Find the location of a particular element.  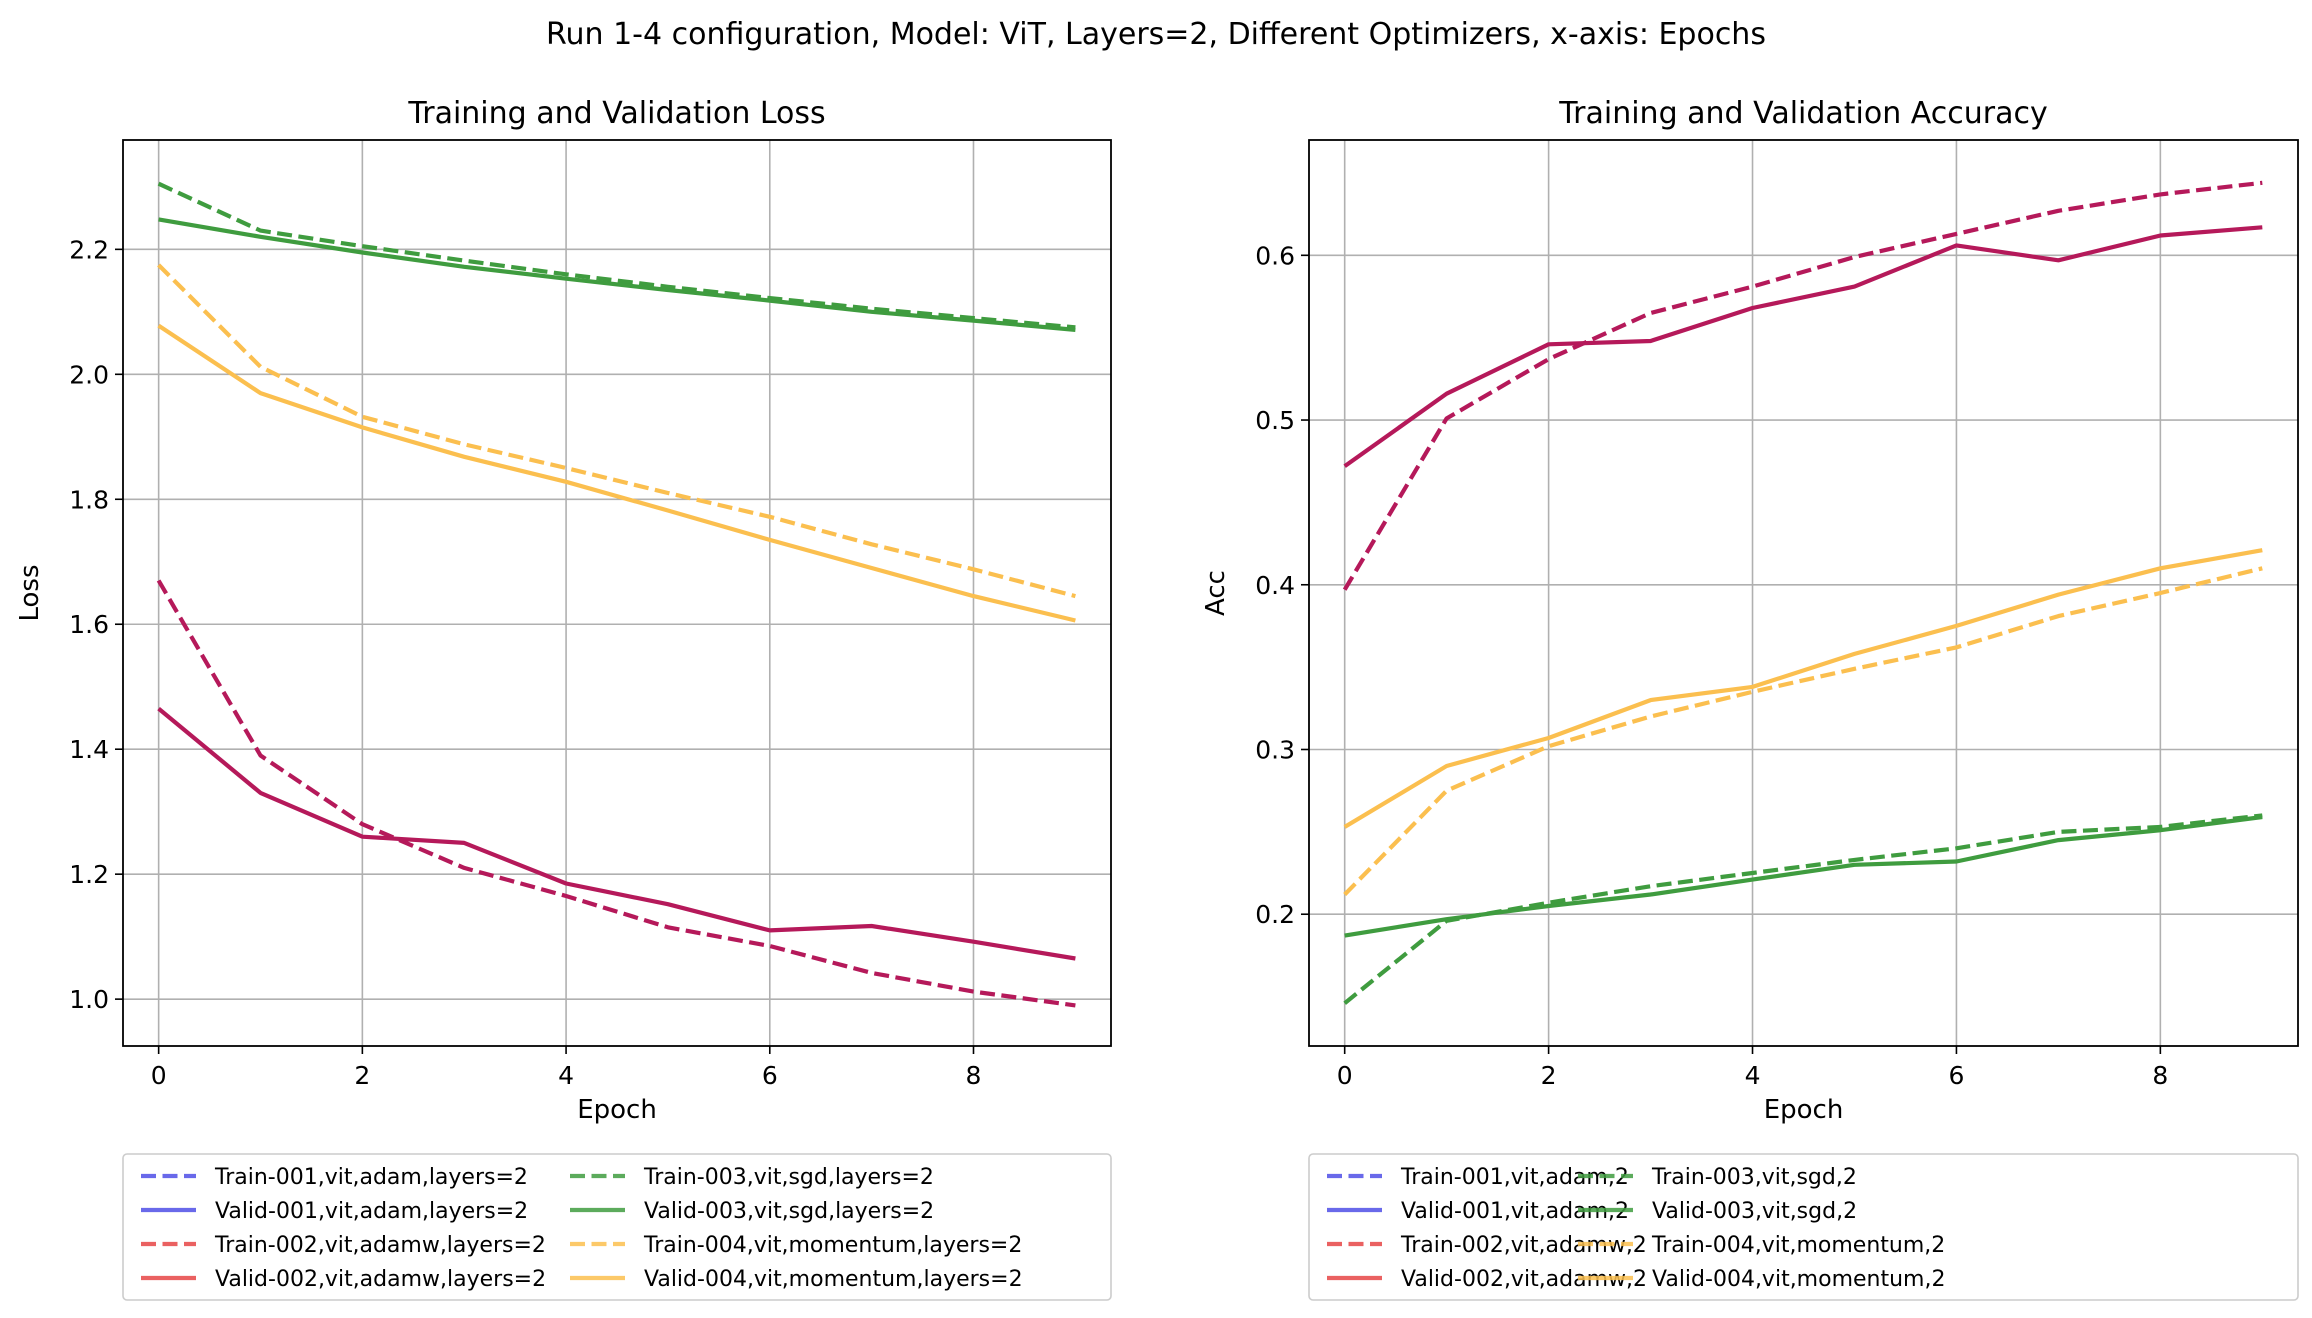

loss-ytick-label-2: 1.4 is located at coordinates (89, 749).